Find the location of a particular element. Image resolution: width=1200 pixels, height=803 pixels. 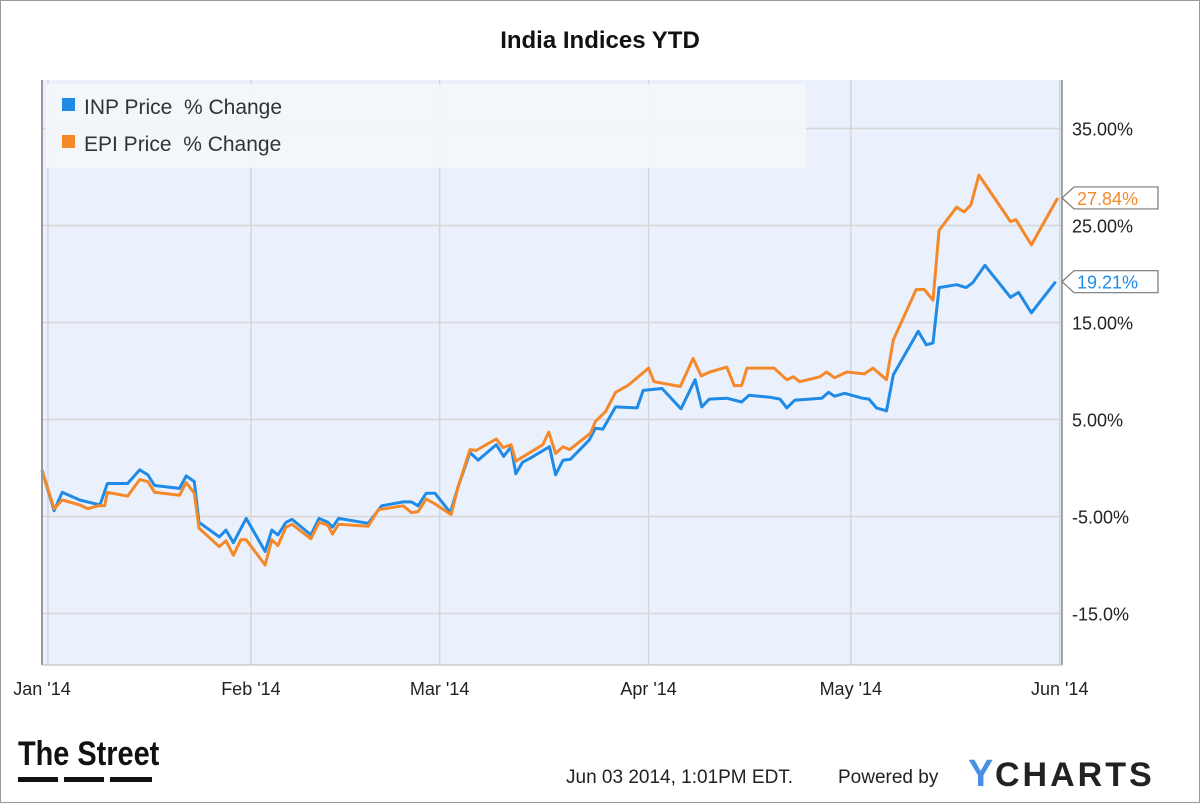

x-tick-label: Jun '14 is located at coordinates (1059, 689).